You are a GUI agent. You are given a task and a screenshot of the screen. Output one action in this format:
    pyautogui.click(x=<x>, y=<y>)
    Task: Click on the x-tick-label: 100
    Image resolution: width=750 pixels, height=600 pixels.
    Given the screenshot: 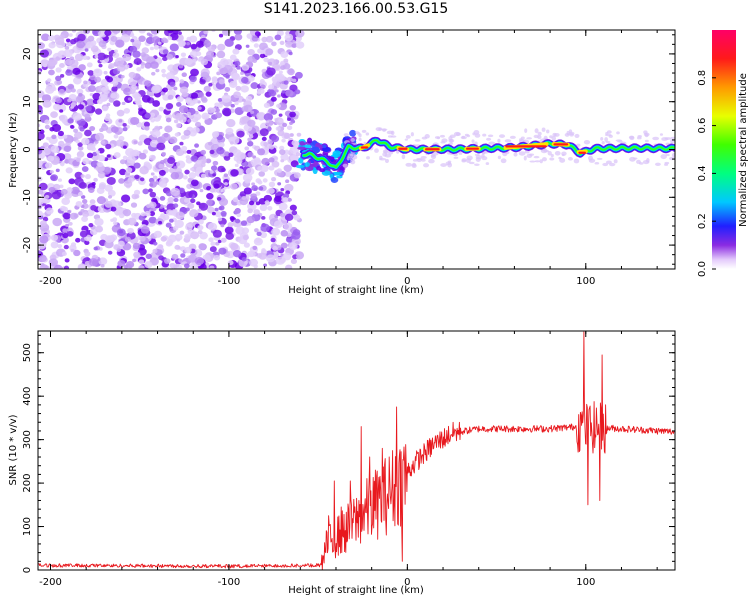 What is the action you would take?
    pyautogui.click(x=585, y=582)
    